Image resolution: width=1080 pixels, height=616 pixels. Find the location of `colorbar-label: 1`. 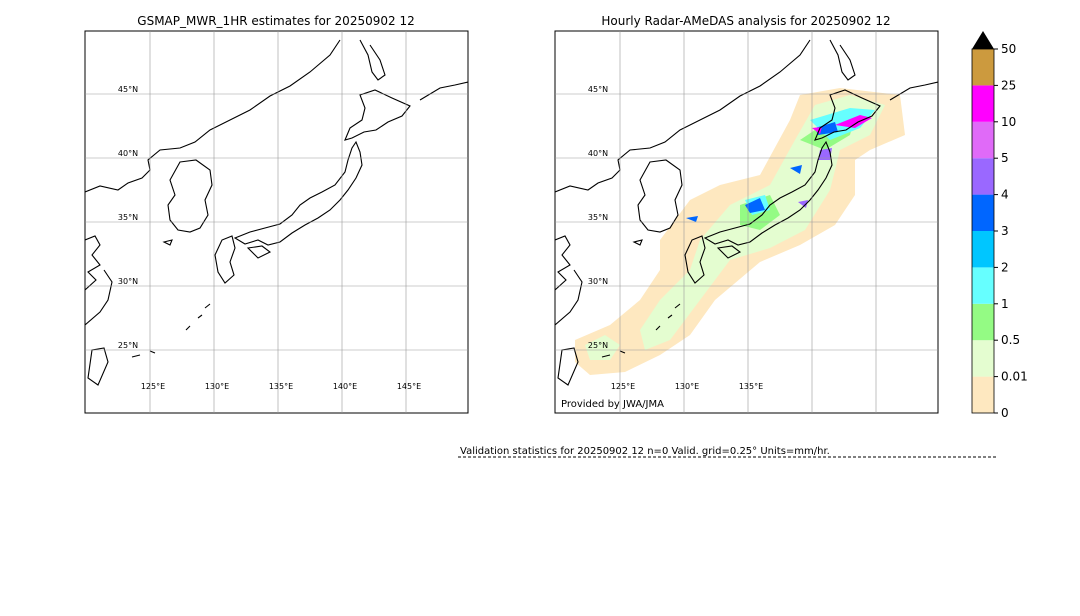

colorbar-label: 1 is located at coordinates (1005, 304).